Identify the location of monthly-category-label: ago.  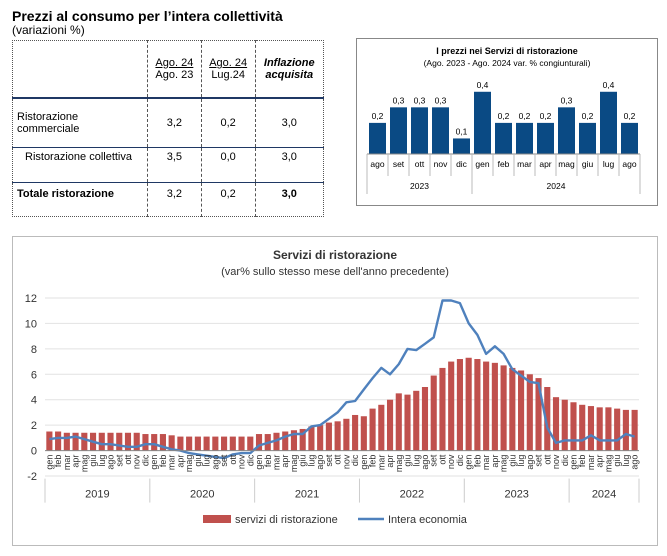
(629, 164).